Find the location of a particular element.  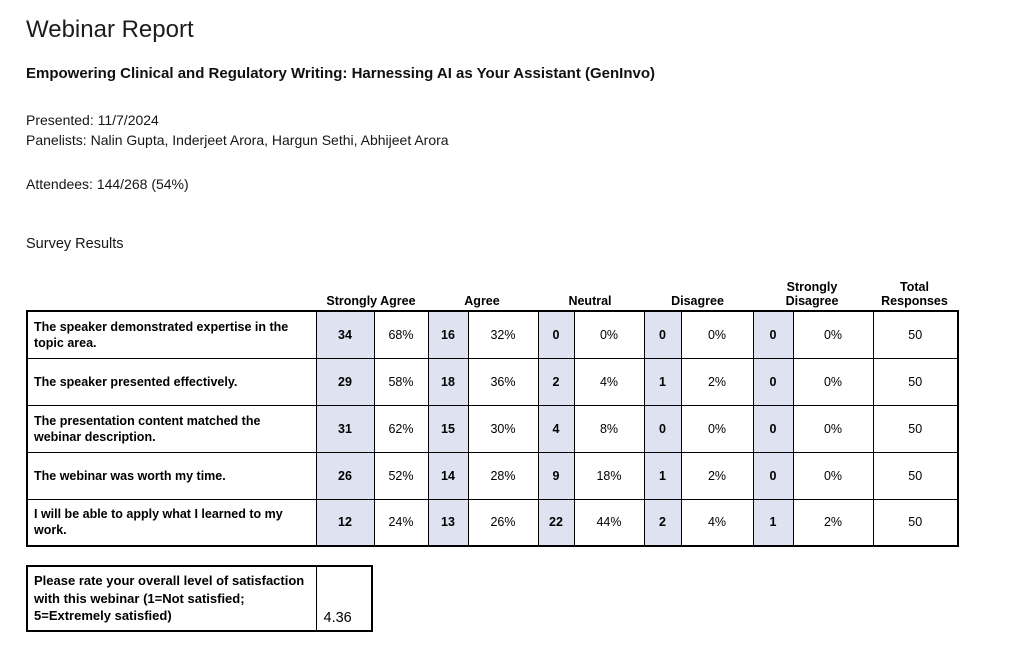

column-header-neutral: Neutral is located at coordinates (590, 293).